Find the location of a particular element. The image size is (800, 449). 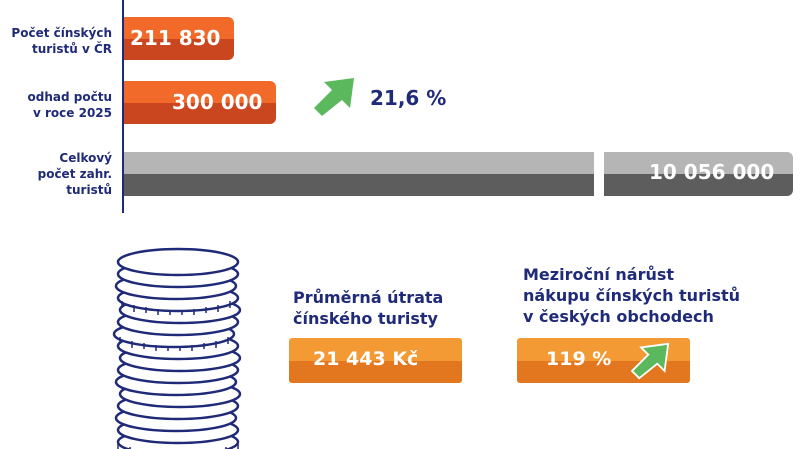

spending-value: 21 443 Kč is located at coordinates (366, 359).